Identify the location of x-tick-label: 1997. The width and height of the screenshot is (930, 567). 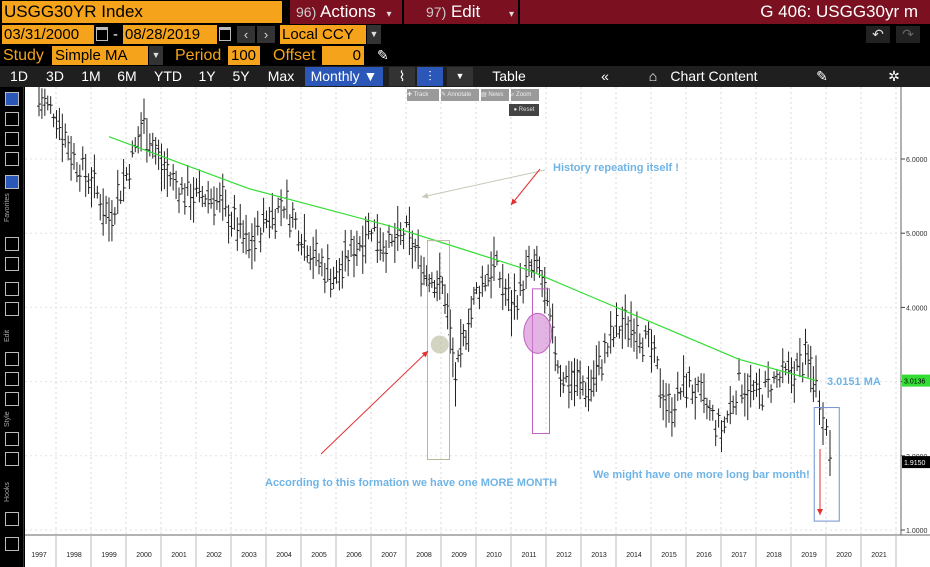
(39, 555).